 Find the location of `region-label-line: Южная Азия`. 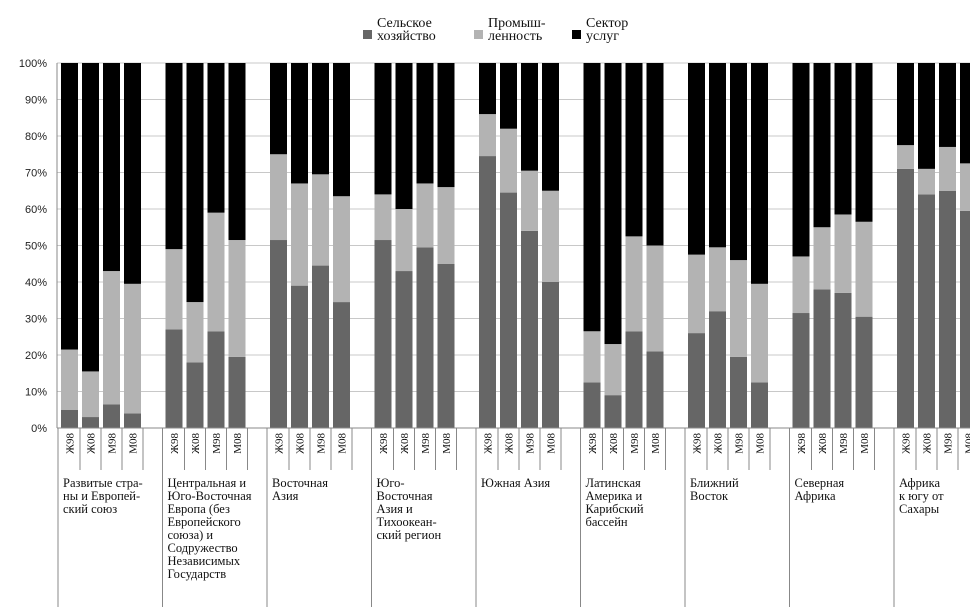

region-label-line: Южная Азия is located at coordinates (515, 483).